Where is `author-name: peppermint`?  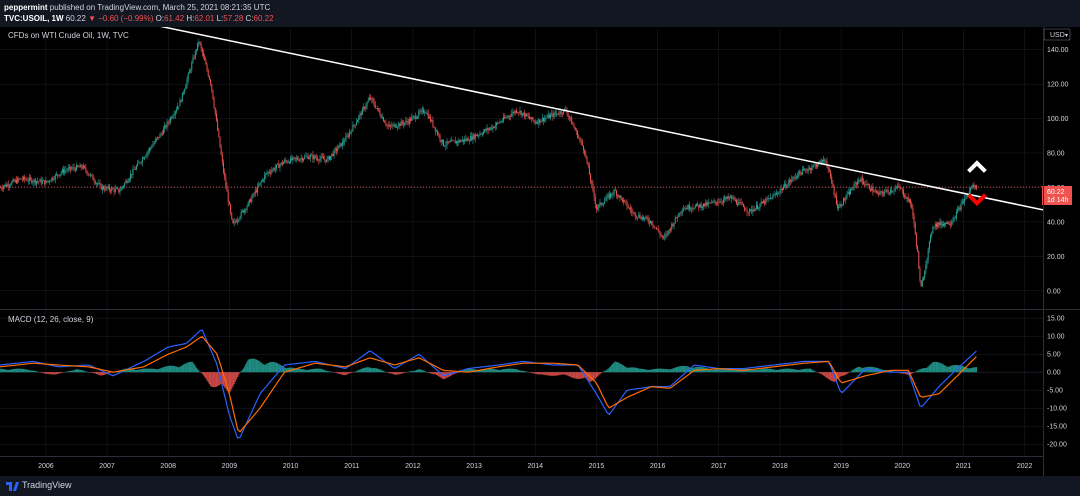
author-name: peppermint is located at coordinates (26, 7).